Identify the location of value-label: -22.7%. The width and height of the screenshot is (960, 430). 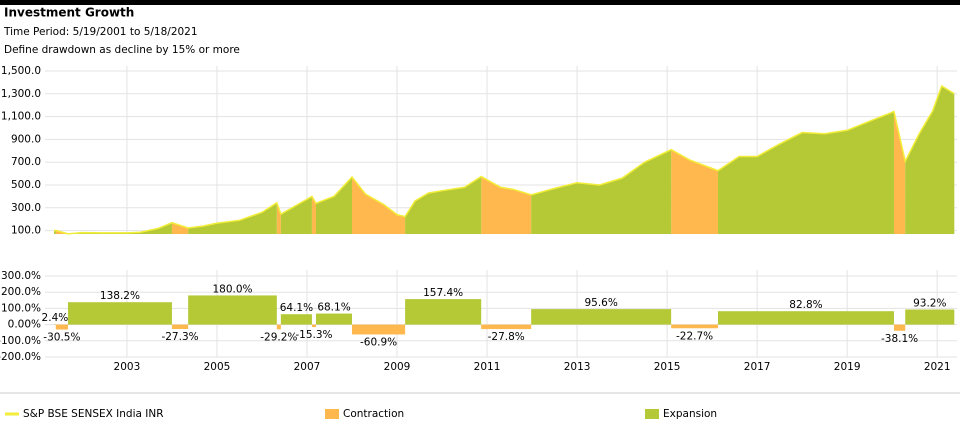
(694, 336).